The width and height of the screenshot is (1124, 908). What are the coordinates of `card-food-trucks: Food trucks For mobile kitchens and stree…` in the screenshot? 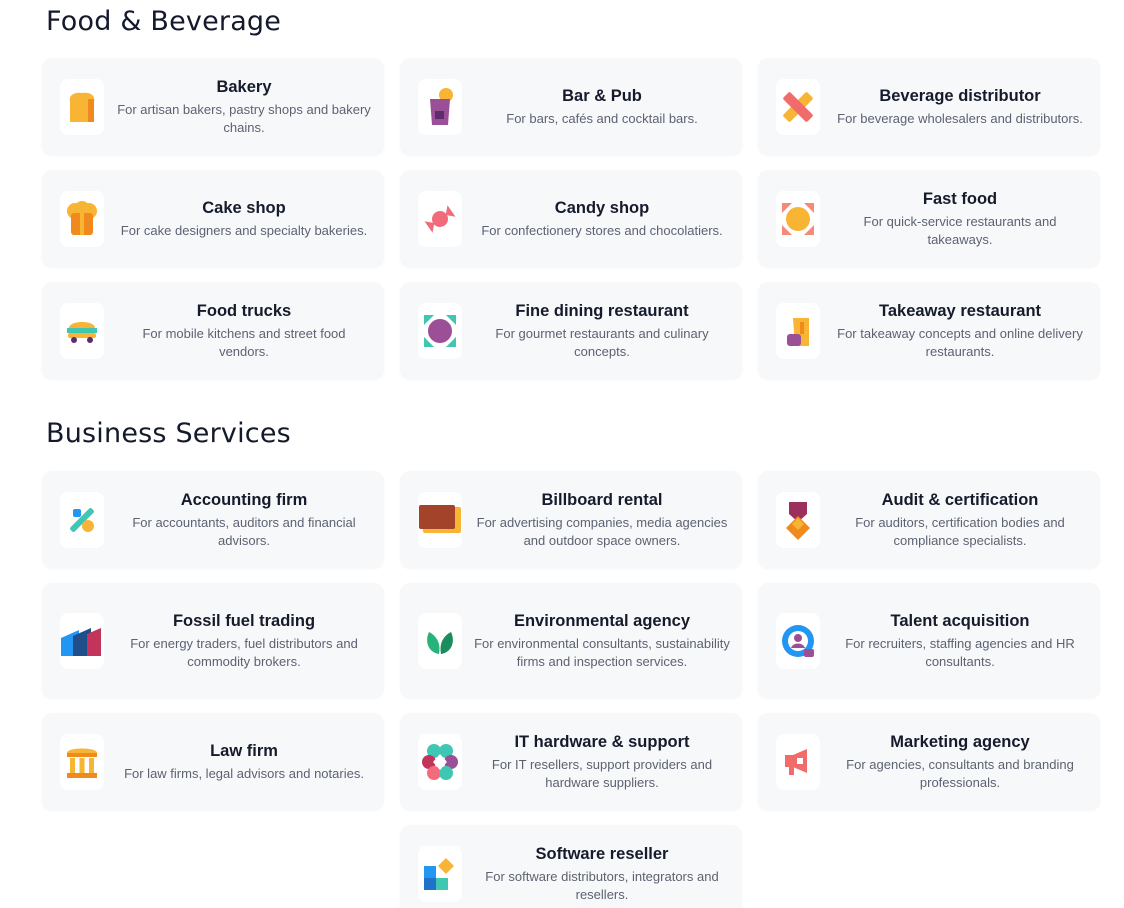 It's located at (213, 330).